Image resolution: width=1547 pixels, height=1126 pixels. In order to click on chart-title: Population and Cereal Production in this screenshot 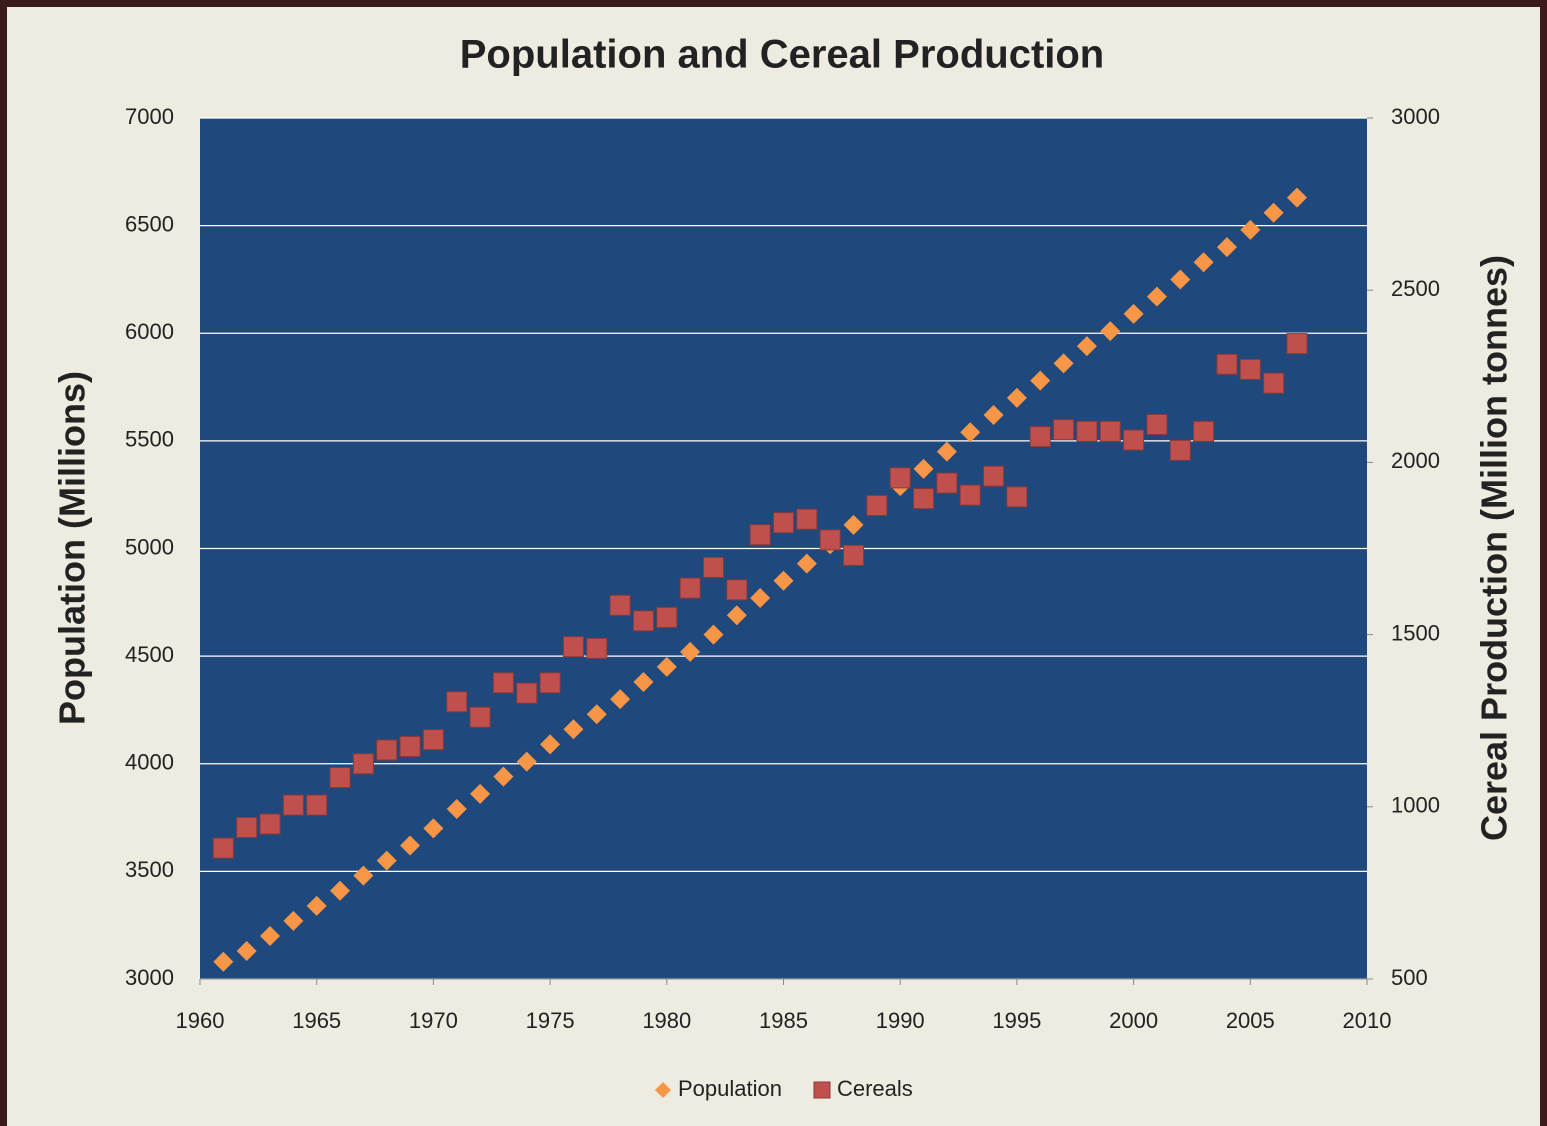, I will do `click(782, 55)`.